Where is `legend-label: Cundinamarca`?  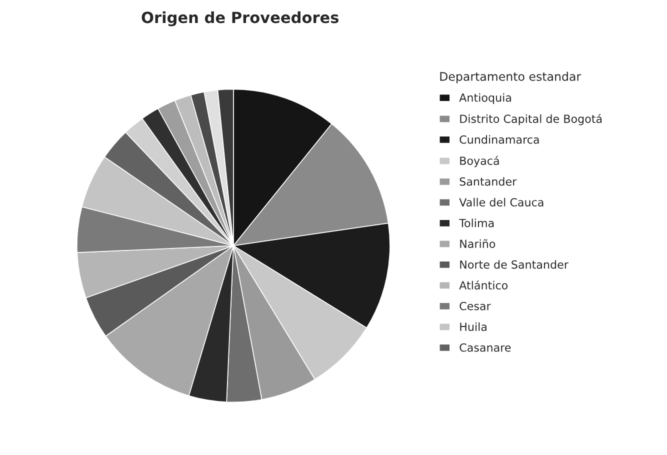 legend-label: Cundinamarca is located at coordinates (499, 139).